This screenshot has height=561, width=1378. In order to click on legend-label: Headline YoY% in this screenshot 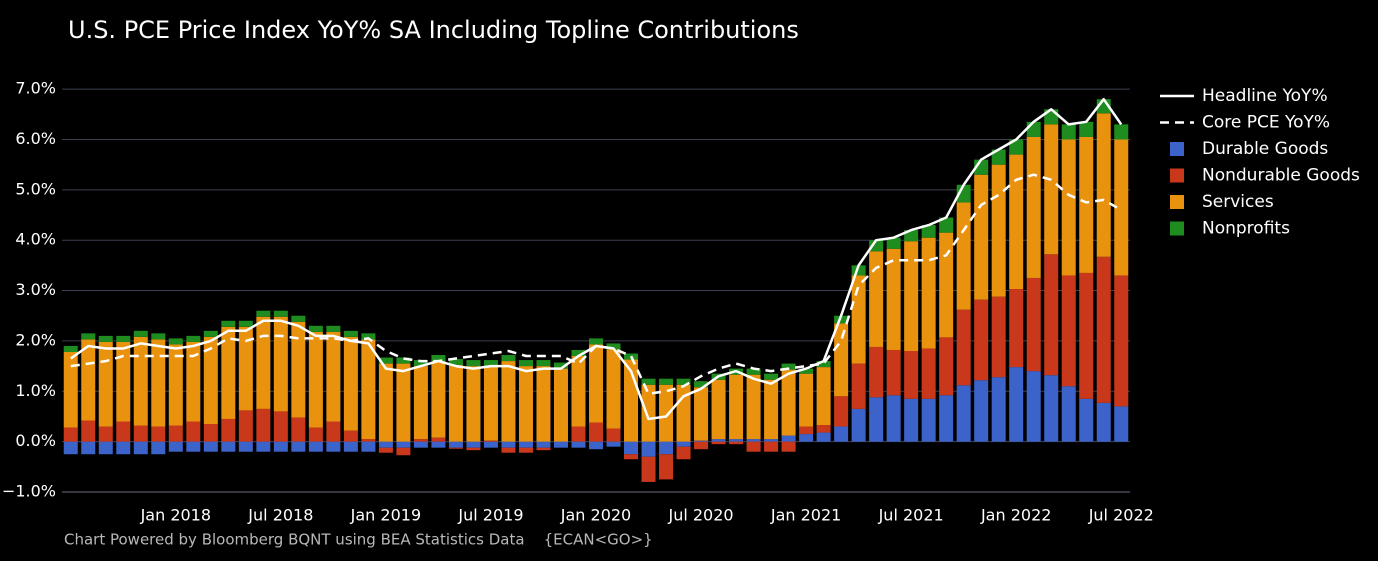, I will do `click(1265, 96)`.